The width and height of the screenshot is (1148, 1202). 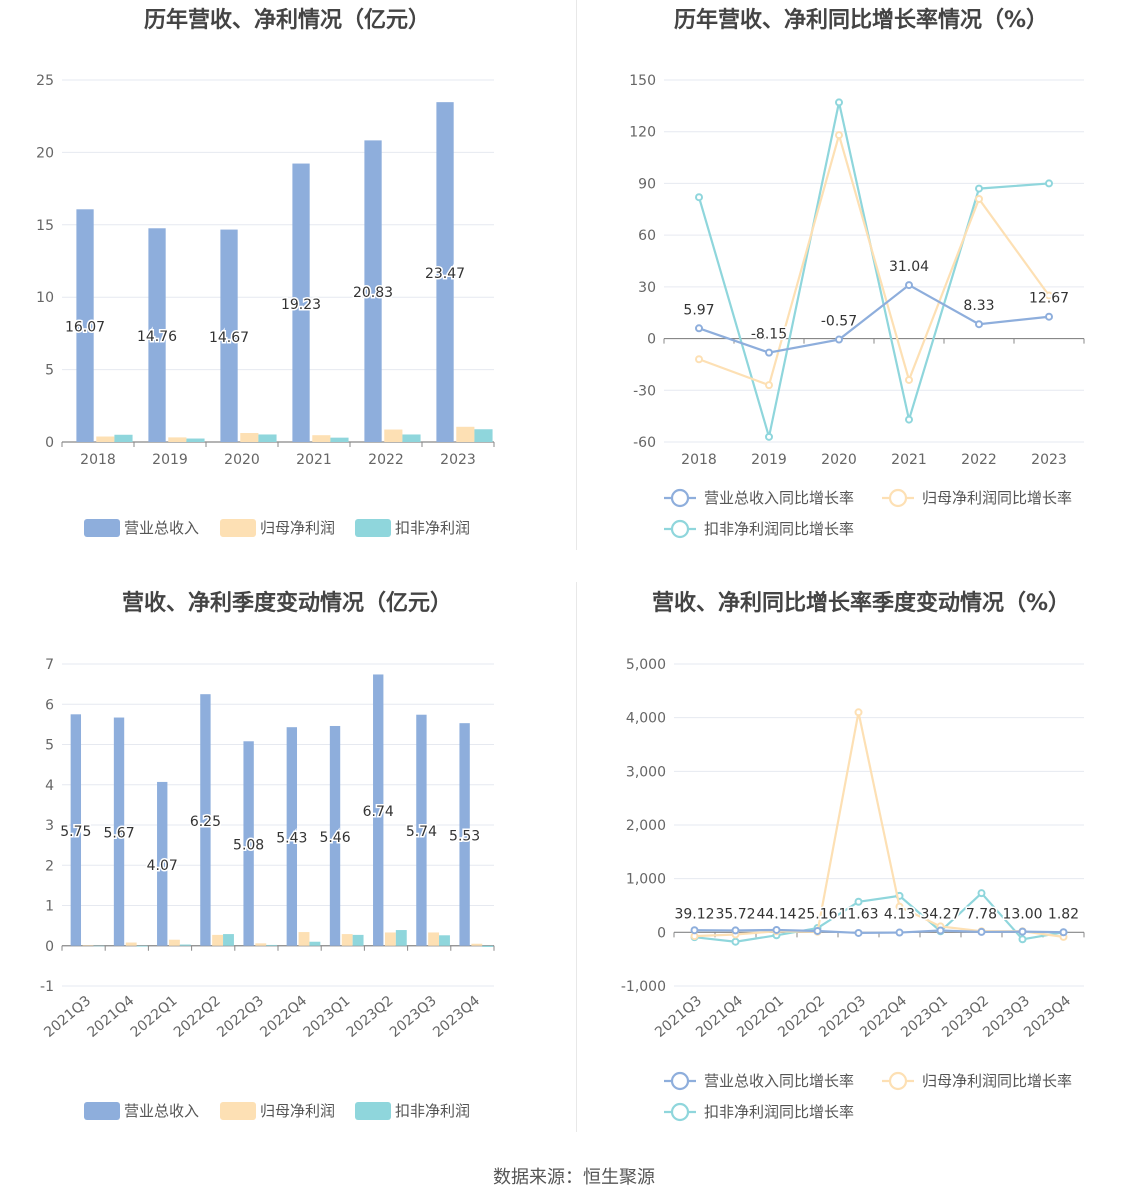 What do you see at coordinates (240, 1017) in the screenshot?
I see `x-tick-label: 2022Q3` at bounding box center [240, 1017].